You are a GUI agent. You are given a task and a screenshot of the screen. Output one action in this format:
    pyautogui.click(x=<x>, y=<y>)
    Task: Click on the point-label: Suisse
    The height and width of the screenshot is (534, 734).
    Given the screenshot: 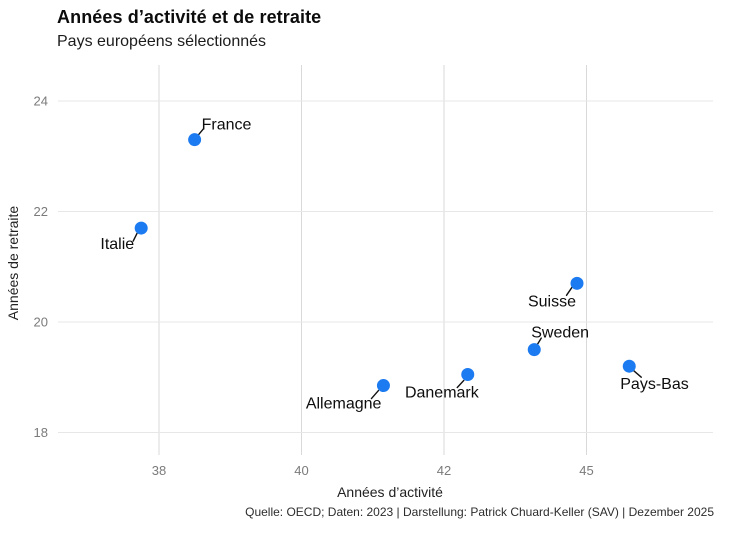 What is the action you would take?
    pyautogui.click(x=552, y=301)
    